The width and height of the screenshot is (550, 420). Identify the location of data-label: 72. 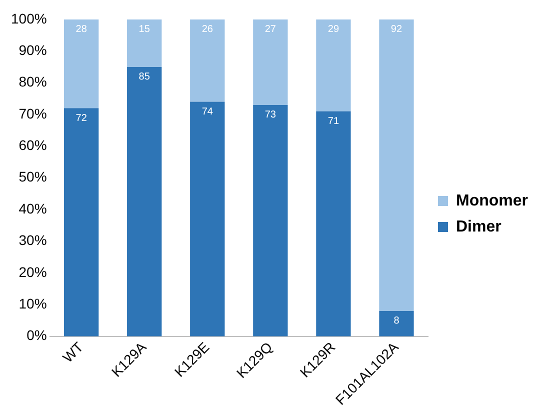
(82, 118).